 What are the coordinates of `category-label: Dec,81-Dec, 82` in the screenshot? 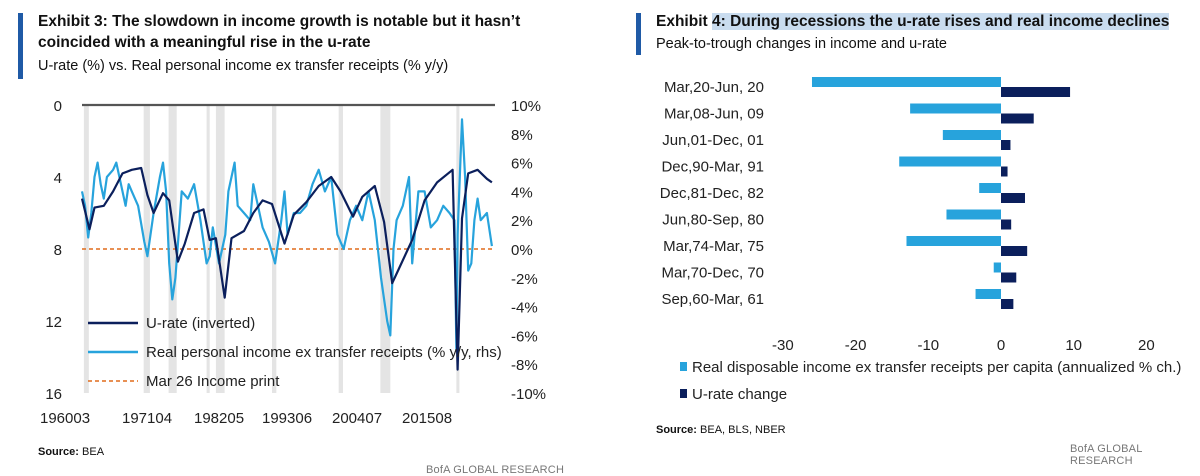 It's located at (712, 193).